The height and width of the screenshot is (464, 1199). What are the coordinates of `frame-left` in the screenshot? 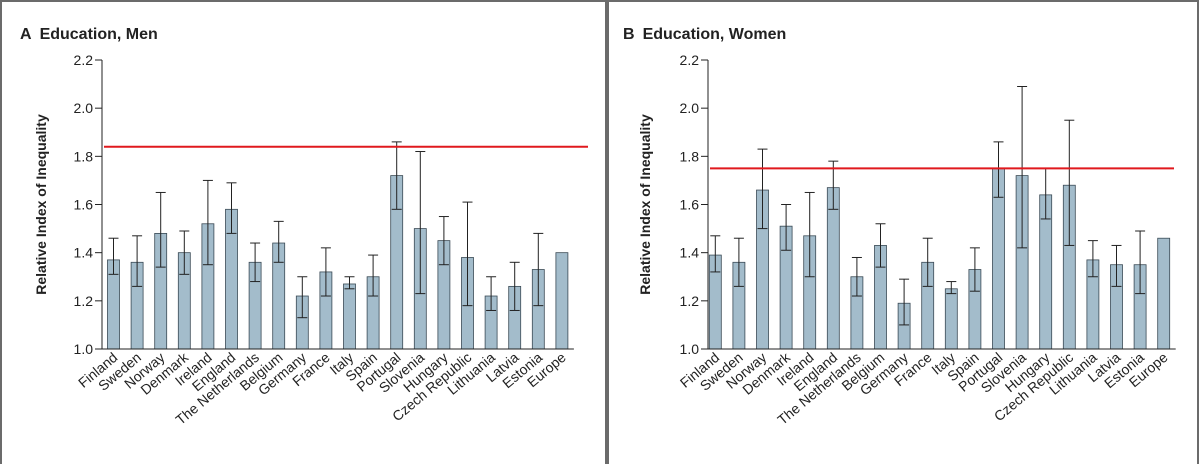 It's located at (1, 232).